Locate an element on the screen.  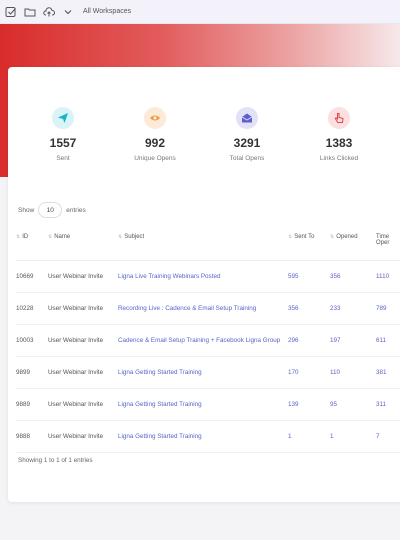
cell-id: 9899 is located at coordinates (32, 372).